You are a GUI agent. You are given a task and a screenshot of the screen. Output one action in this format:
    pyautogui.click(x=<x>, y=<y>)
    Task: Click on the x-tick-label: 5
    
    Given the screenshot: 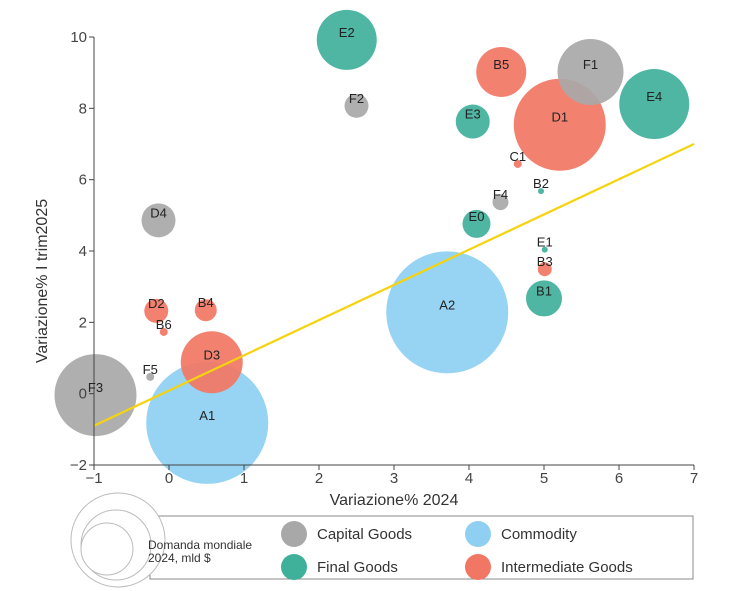 What is the action you would take?
    pyautogui.click(x=544, y=478)
    